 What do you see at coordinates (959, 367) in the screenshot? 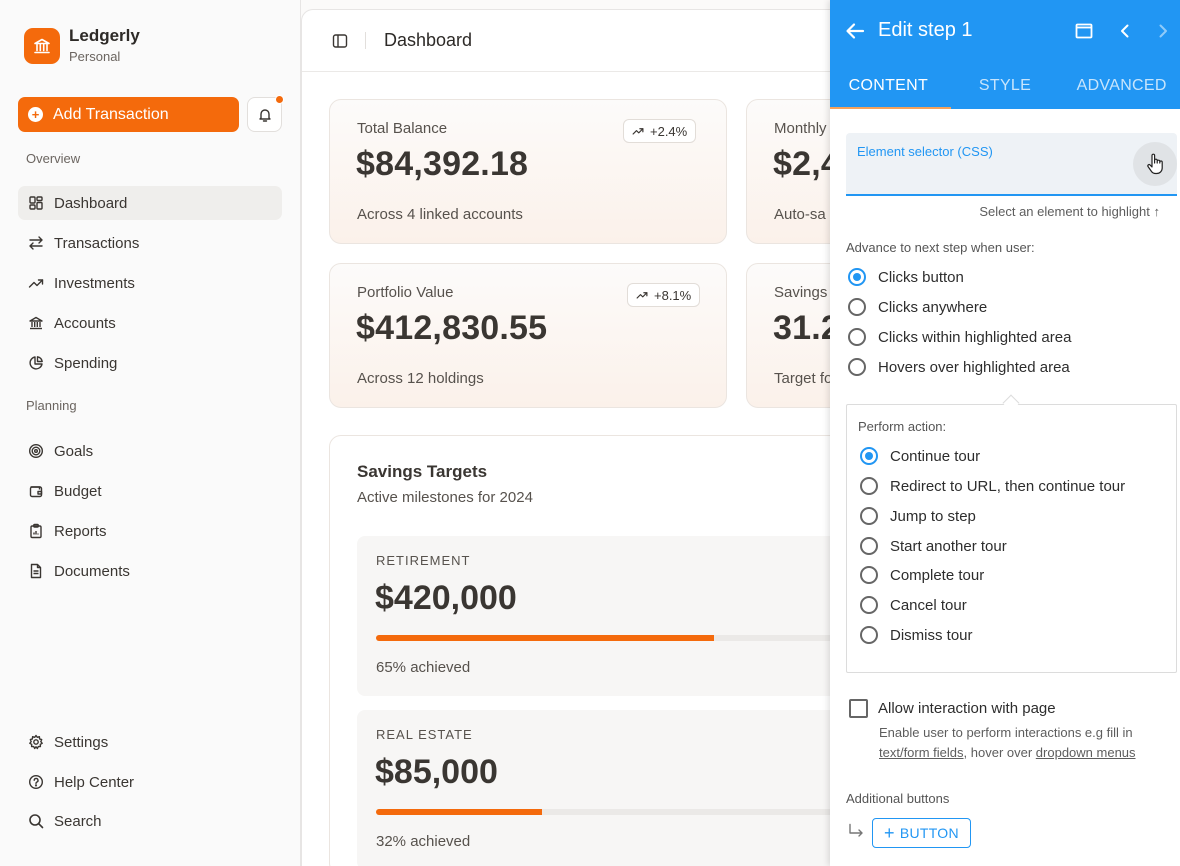
I see `radio-hovers-highlighted: Hovers over highlighted area` at bounding box center [959, 367].